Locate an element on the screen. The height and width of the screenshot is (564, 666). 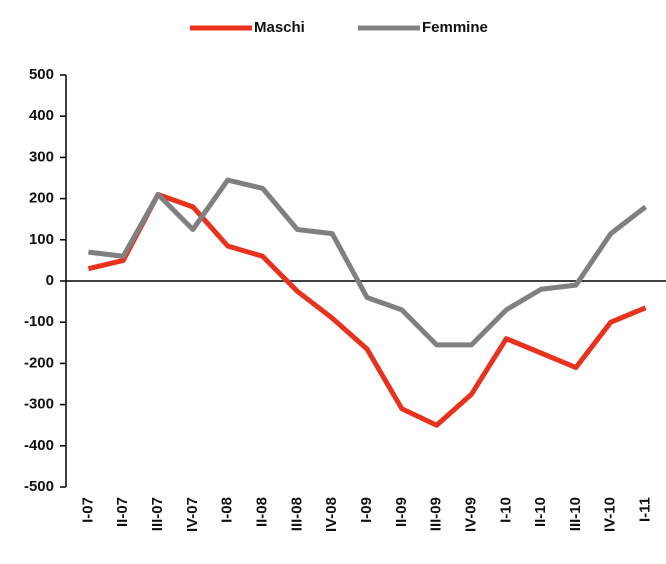
x-tick-label: III-08 is located at coordinates (296, 514).